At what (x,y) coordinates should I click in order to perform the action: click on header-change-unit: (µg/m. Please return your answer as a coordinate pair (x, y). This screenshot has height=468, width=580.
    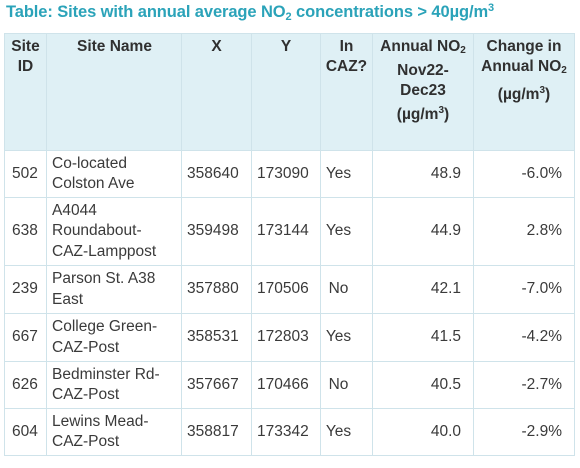
    Looking at the image, I should click on (518, 94).